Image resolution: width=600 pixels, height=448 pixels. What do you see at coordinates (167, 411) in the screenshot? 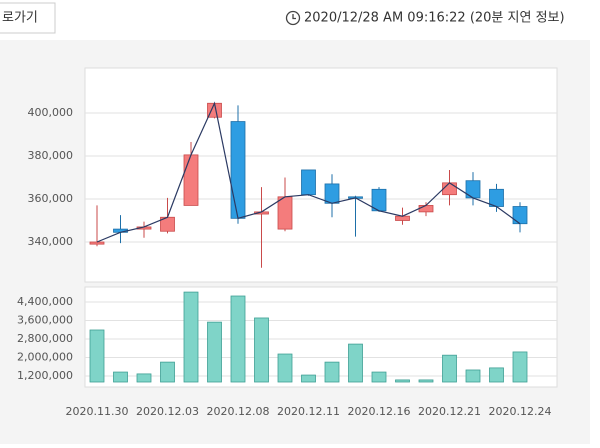
I see `x-tick-label: 2020.12.03` at bounding box center [167, 411].